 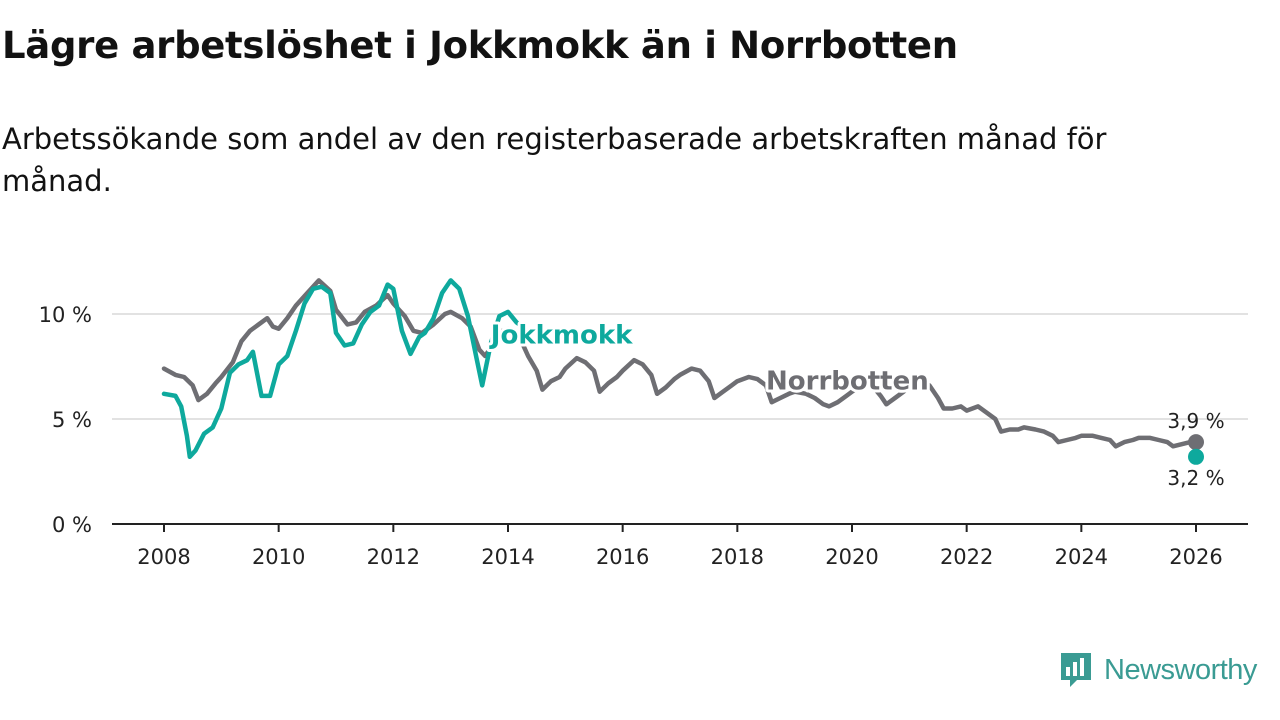 What do you see at coordinates (65, 315) in the screenshot?
I see `y-tick-label: 10 %` at bounding box center [65, 315].